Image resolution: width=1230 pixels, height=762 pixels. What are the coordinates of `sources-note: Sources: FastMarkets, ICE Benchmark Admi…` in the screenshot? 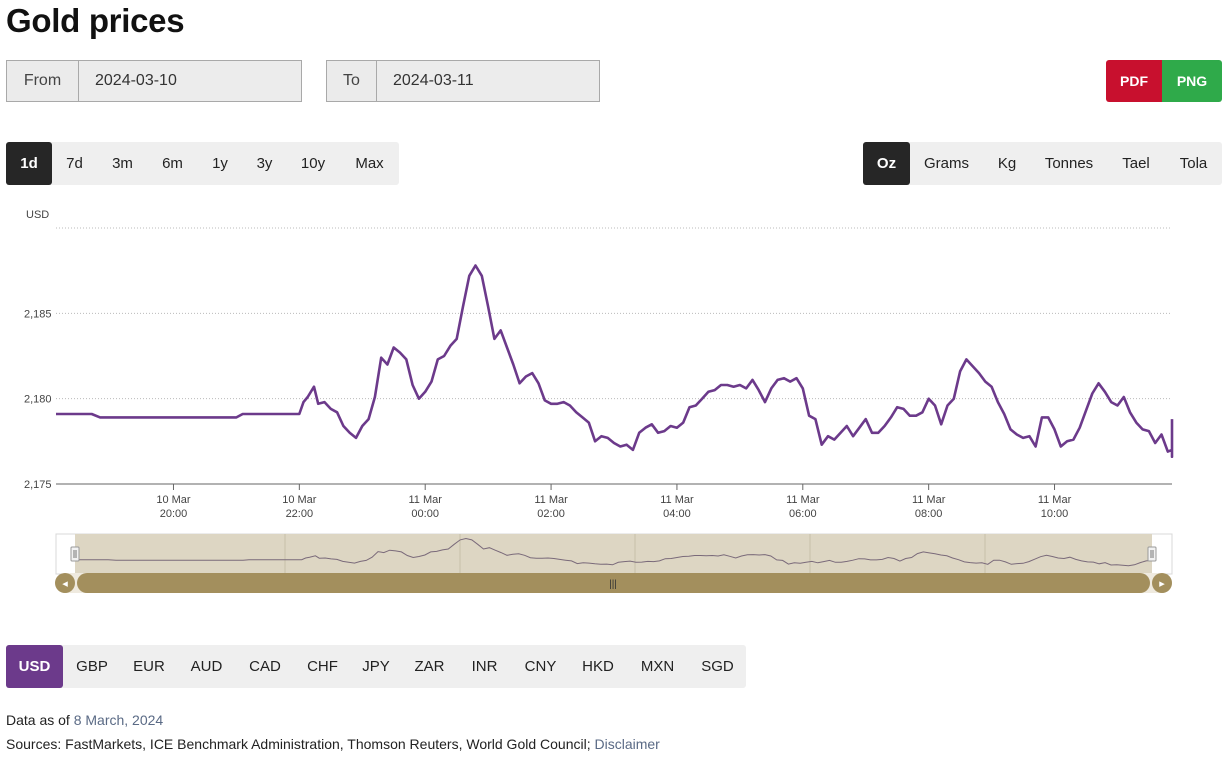 It's located at (333, 744).